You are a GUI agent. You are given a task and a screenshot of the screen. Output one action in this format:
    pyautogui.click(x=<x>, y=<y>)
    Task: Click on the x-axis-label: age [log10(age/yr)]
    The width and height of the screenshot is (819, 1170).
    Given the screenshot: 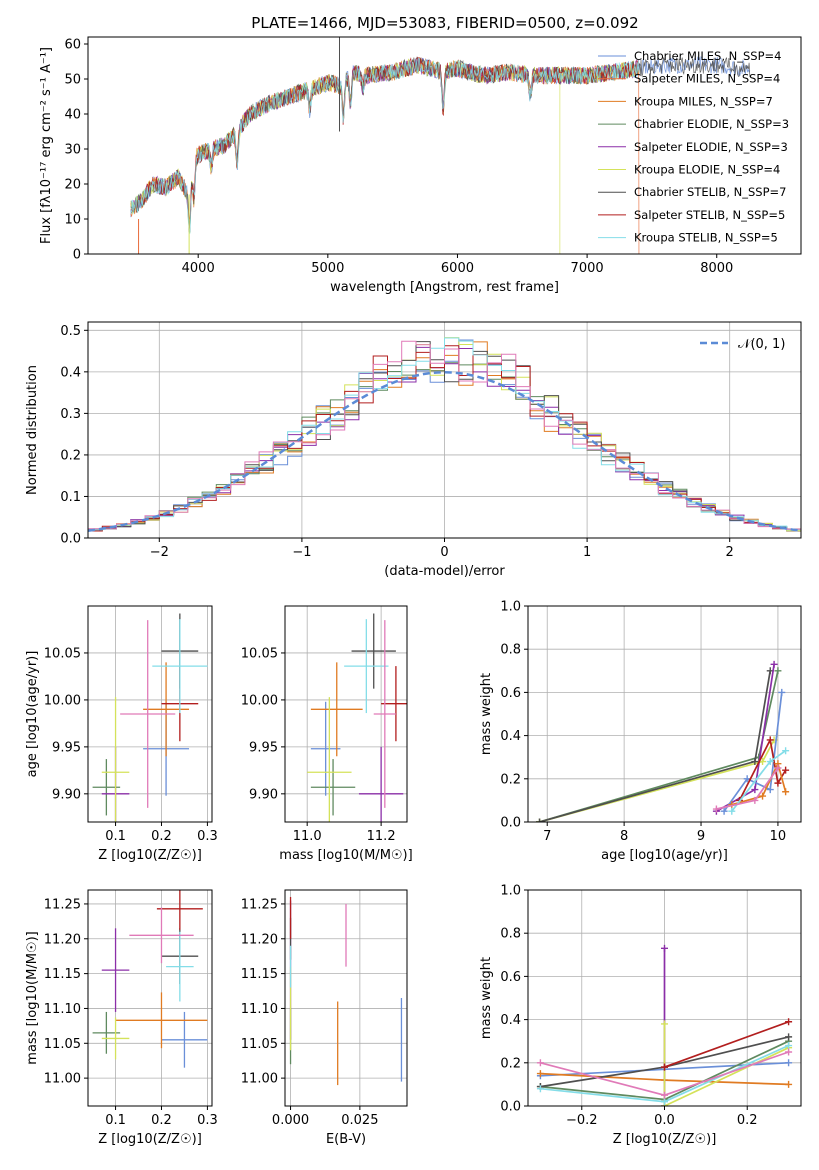 What is the action you would take?
    pyautogui.click(x=664, y=855)
    